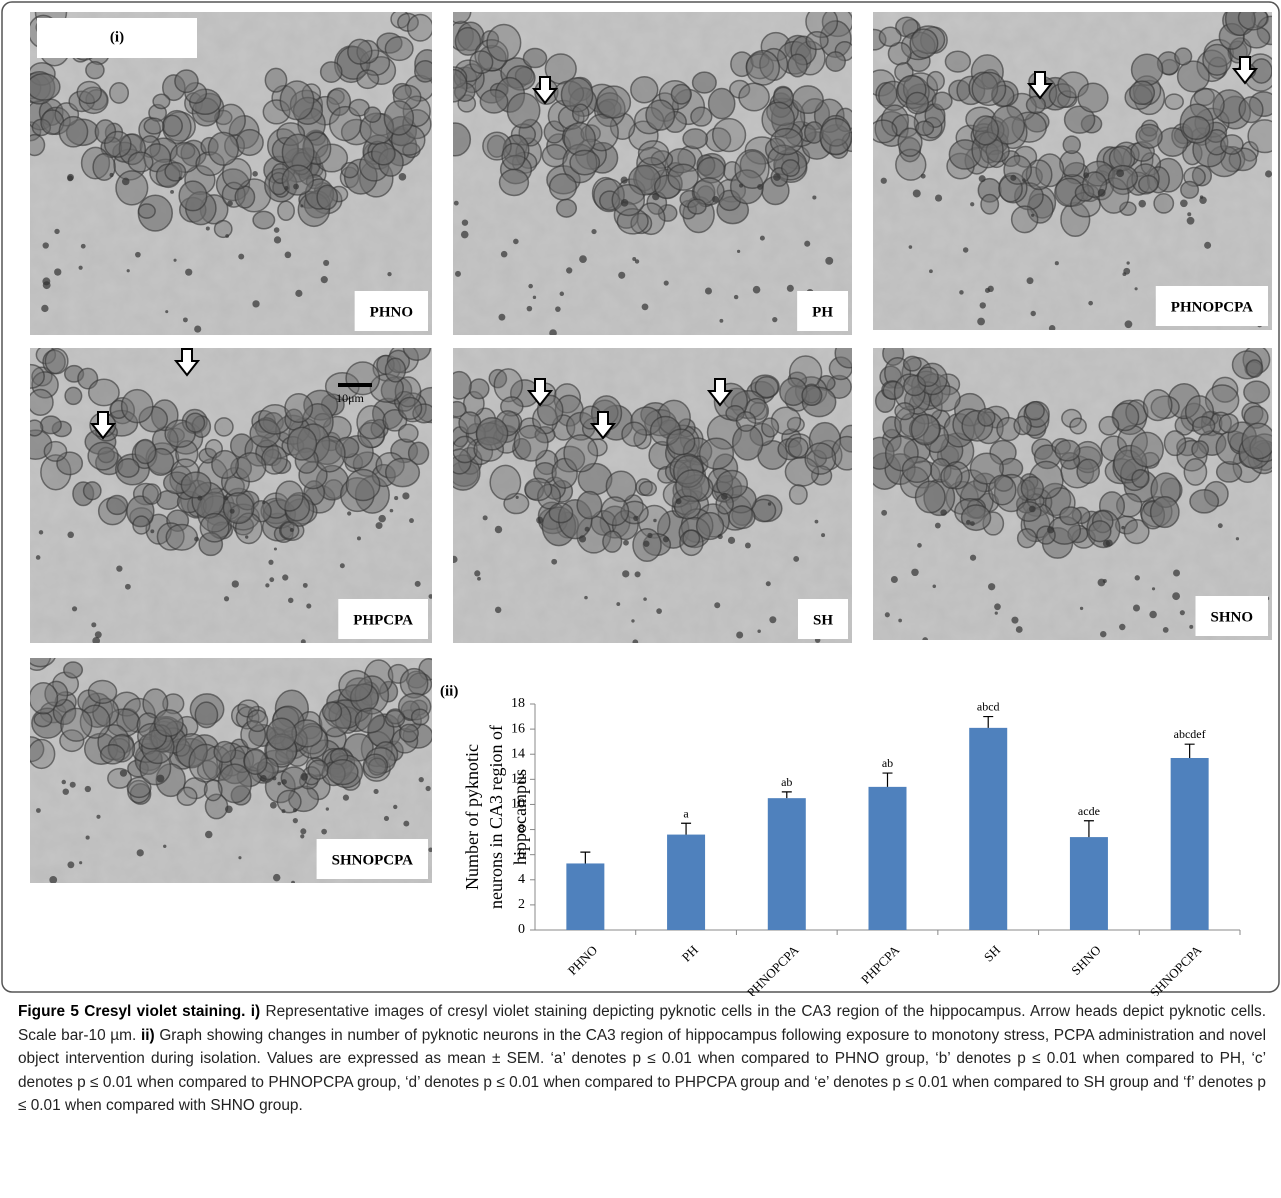 Image resolution: width=1281 pixels, height=1198 pixels. Describe the element at coordinates (518, 779) in the screenshot. I see `y-tick-label: 12` at that location.